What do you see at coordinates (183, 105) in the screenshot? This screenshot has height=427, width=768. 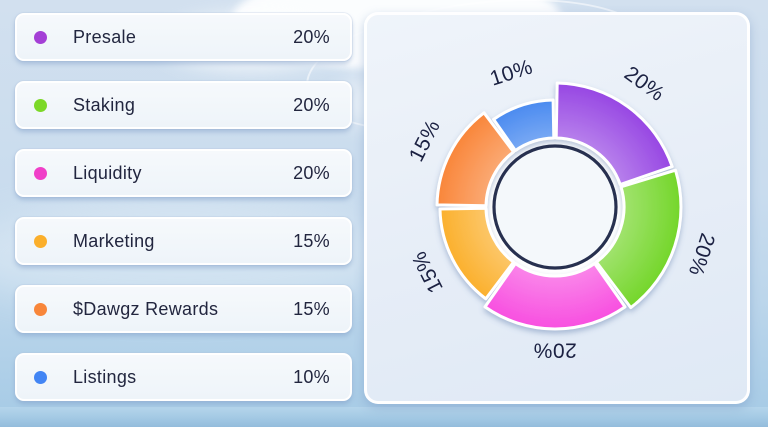 I see `legend-row-staking: Staking 20%` at bounding box center [183, 105].